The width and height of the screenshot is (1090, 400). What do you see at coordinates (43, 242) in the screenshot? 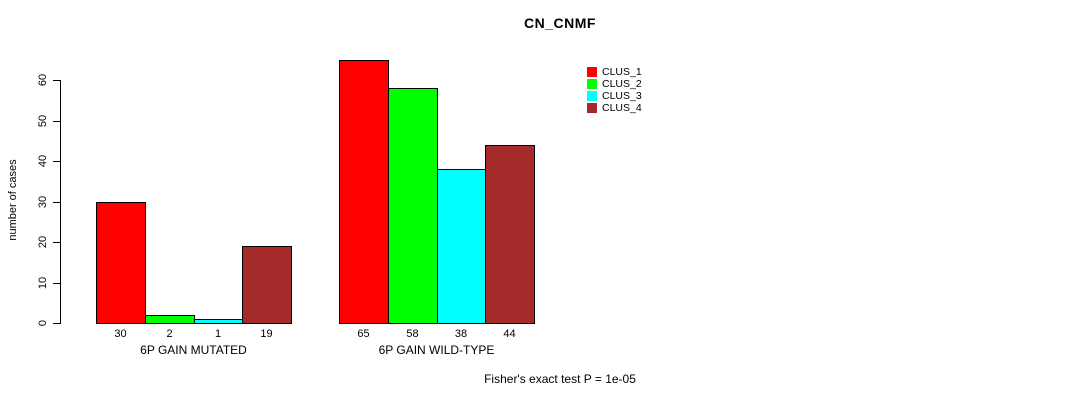
I see `y-axis-tick-label: 20` at bounding box center [43, 242].